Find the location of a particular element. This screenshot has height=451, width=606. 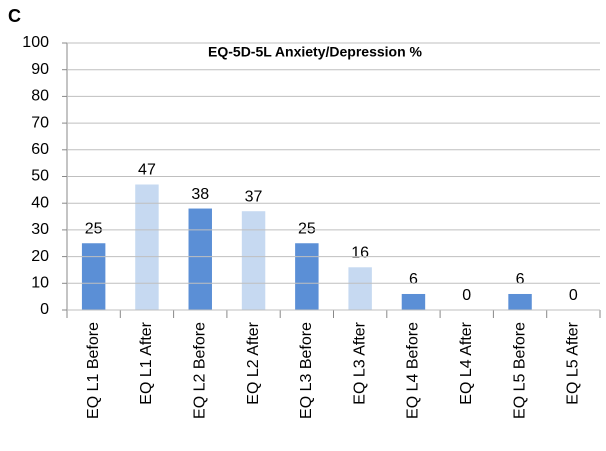

y-tick-label: 0 is located at coordinates (44, 309).